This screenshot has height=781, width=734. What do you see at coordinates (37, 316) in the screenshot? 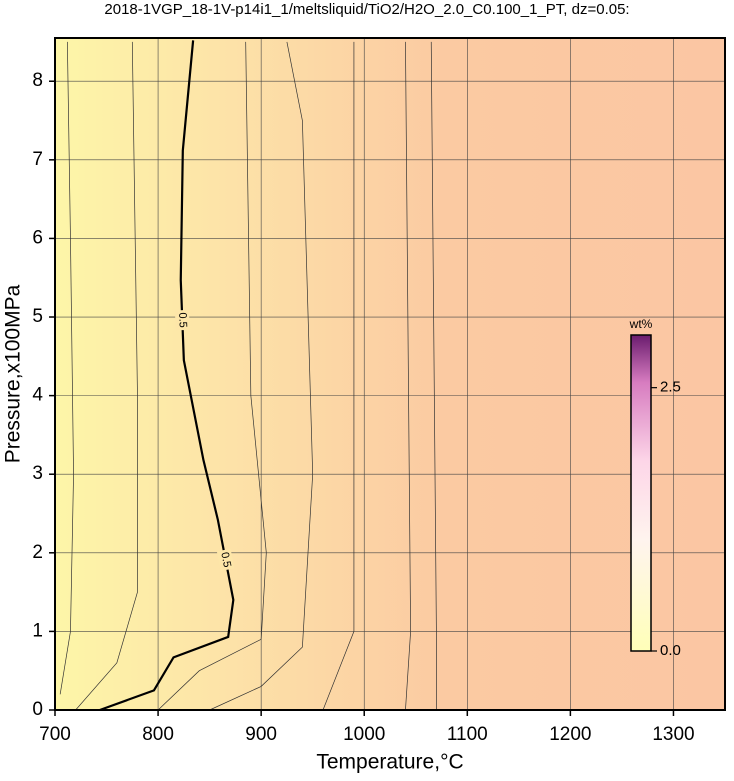
I see `y-tick-label: 5` at bounding box center [37, 316].